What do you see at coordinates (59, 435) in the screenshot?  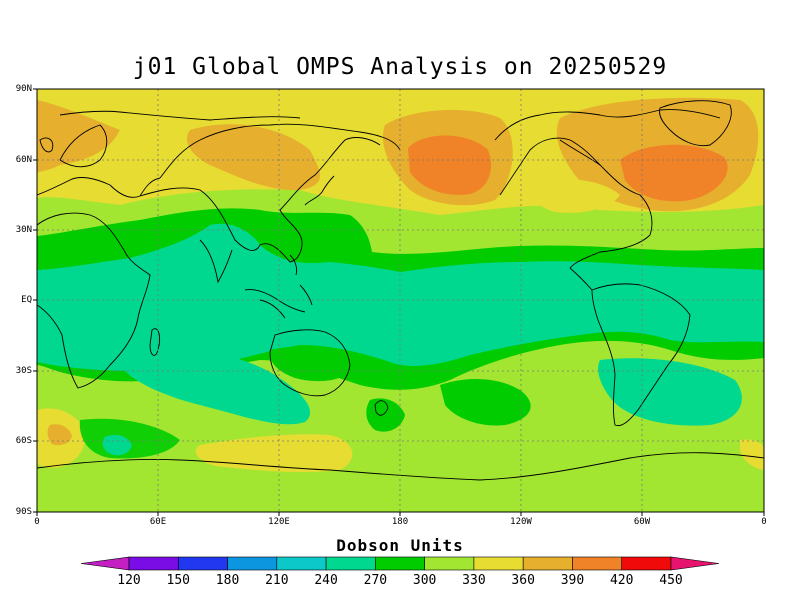 I see `field-orange-south-atlantic` at bounding box center [59, 435].